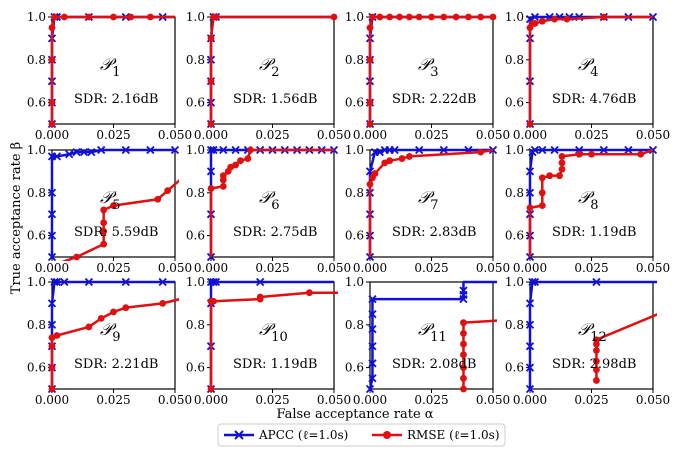  I want to click on sdr-label: SDR: 5.59dB, so click(116, 232).